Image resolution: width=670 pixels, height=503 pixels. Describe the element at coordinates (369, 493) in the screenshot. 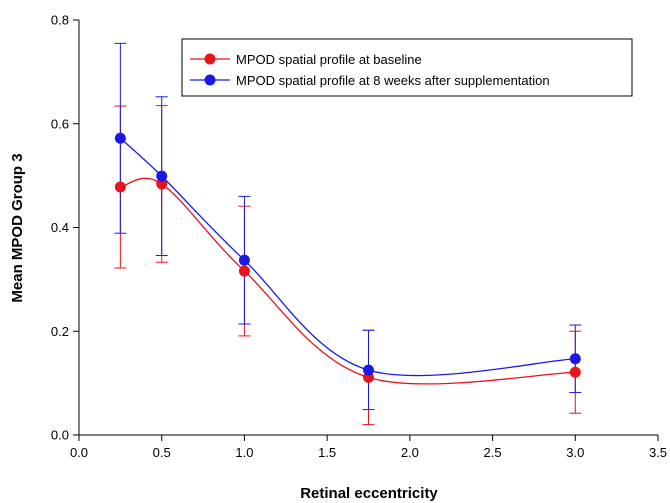

I see `x-axis-title: Retinal eccentricity` at that location.